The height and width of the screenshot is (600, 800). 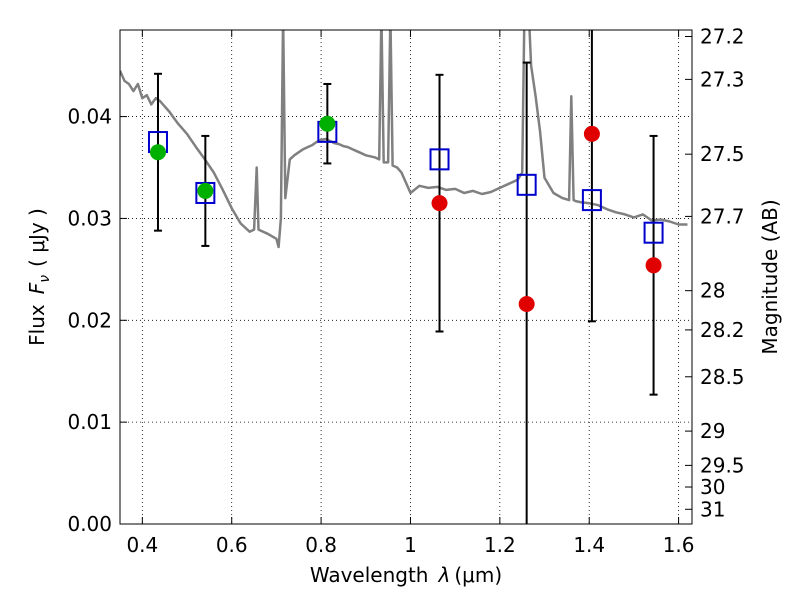 What do you see at coordinates (89, 218) in the screenshot?
I see `y-tick-label: 0.03` at bounding box center [89, 218].